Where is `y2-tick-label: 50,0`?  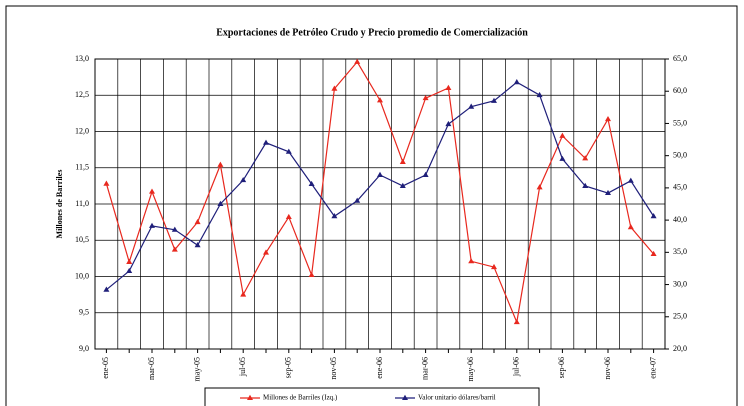 y2-tick-label: 50,0 is located at coordinates (680, 154).